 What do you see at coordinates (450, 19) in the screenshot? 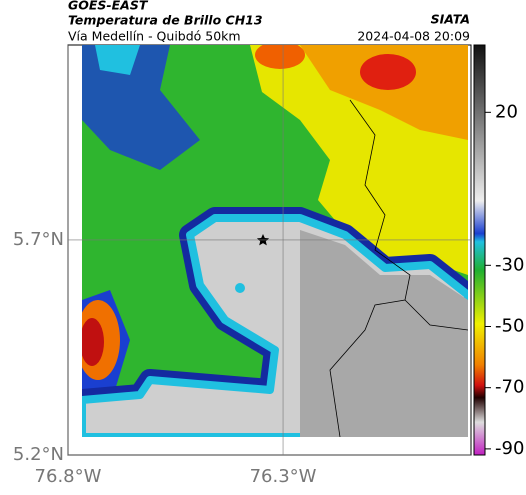
I see `source: SIATA` at bounding box center [450, 19].